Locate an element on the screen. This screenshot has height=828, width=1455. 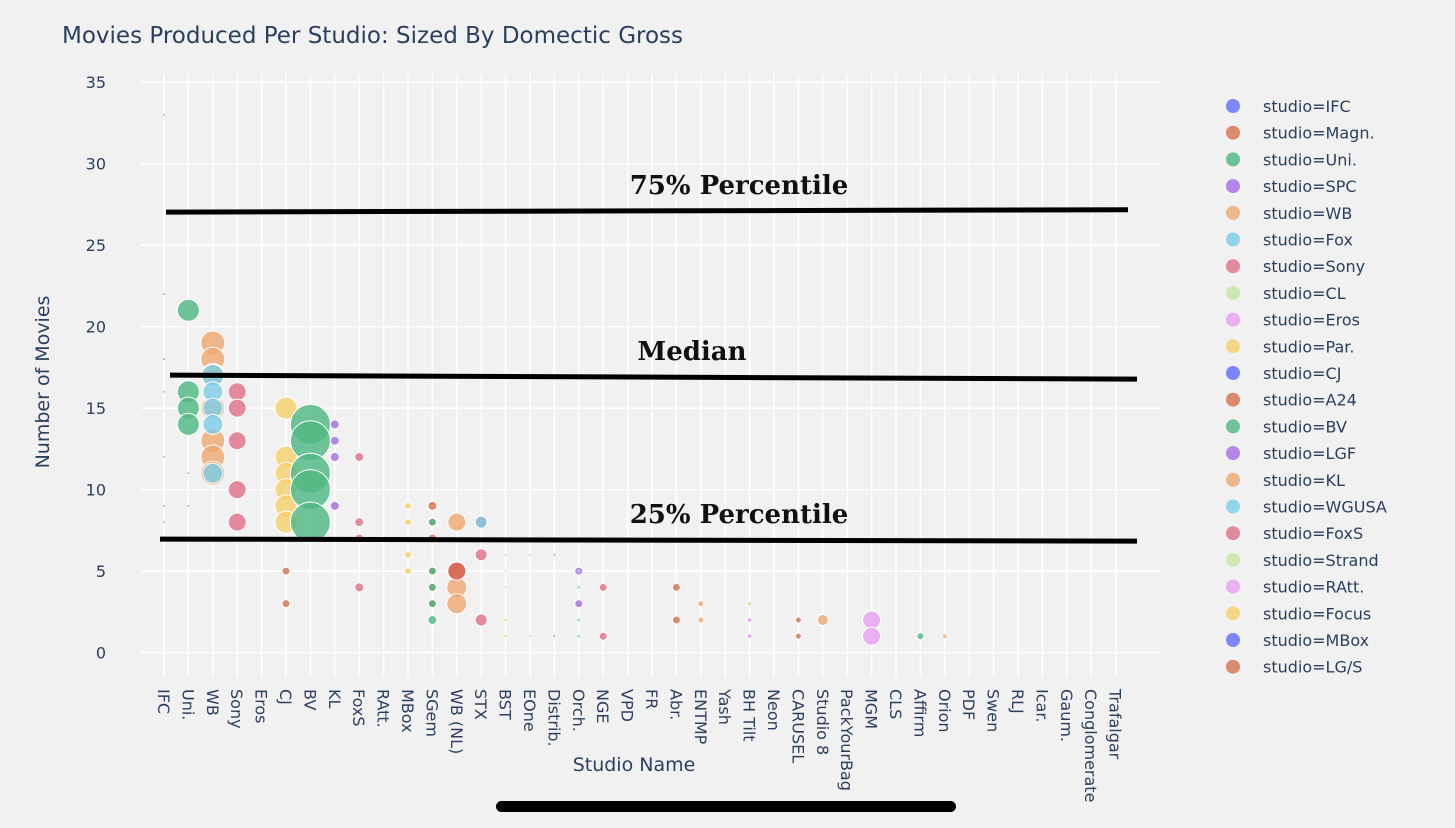
y-tick-label: 5 is located at coordinates (101, 571).